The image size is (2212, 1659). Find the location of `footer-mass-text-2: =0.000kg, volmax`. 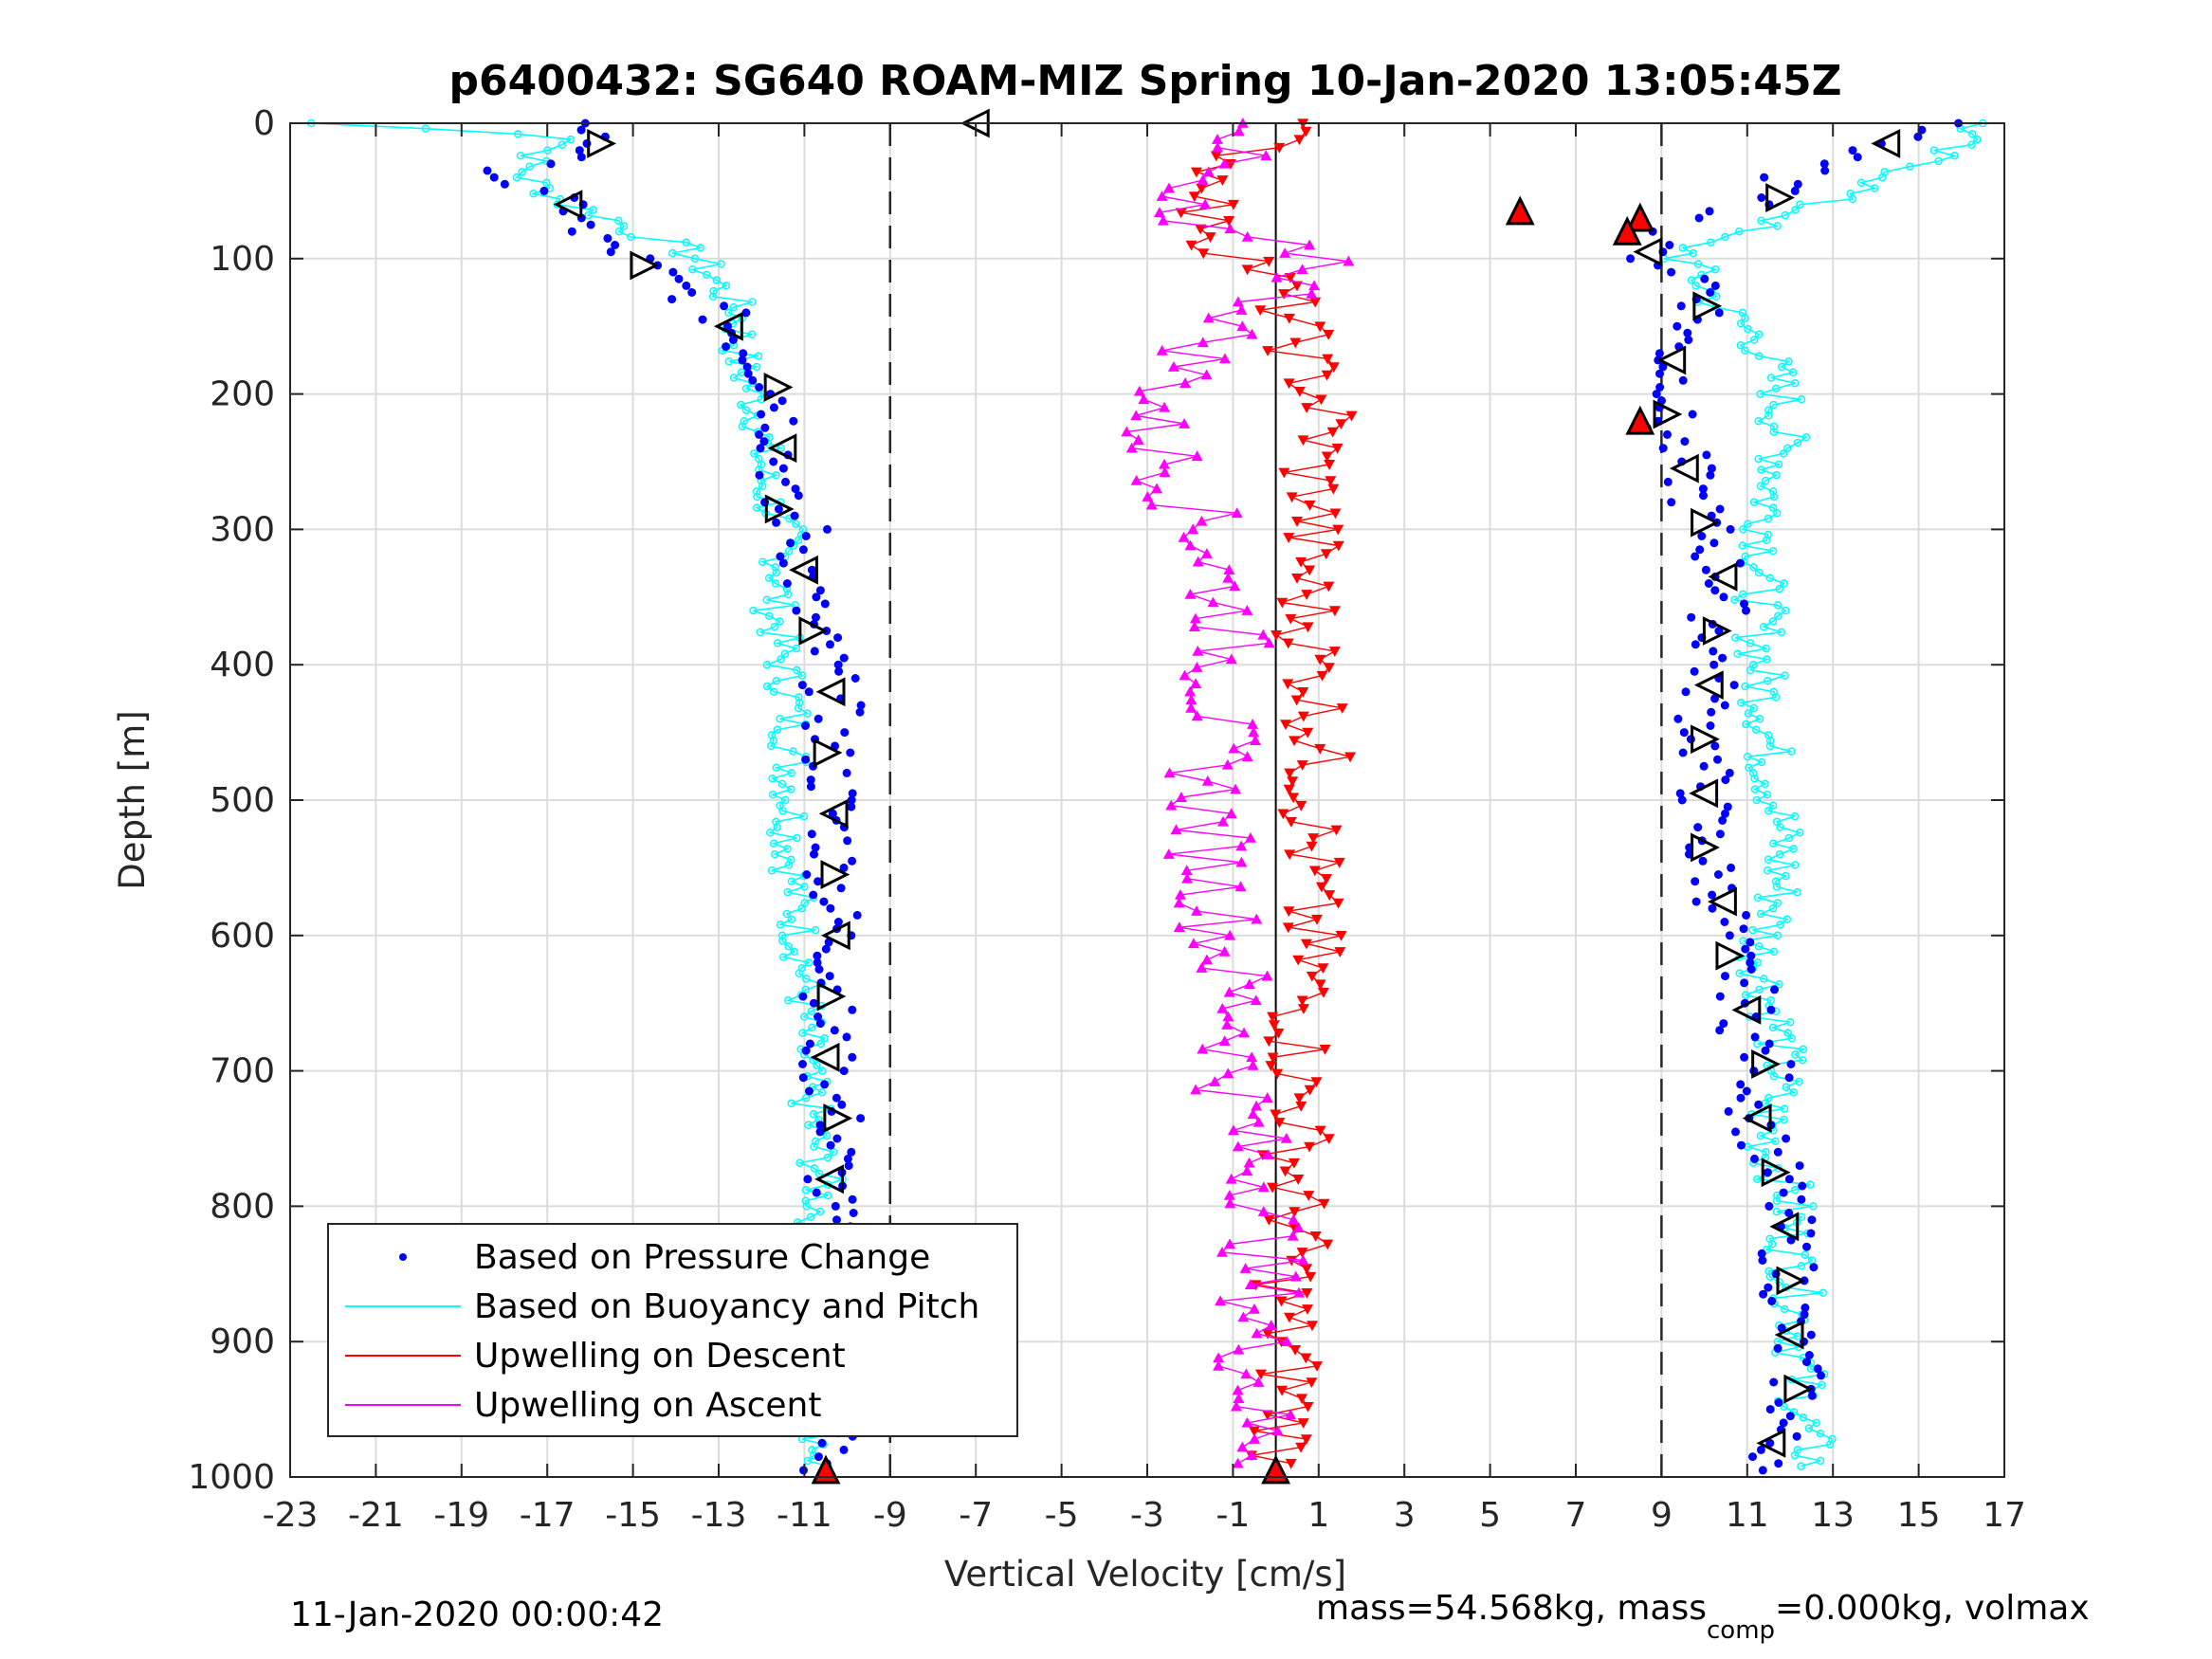

footer-mass-text-2: =0.000kg, volmax is located at coordinates (1932, 1608).